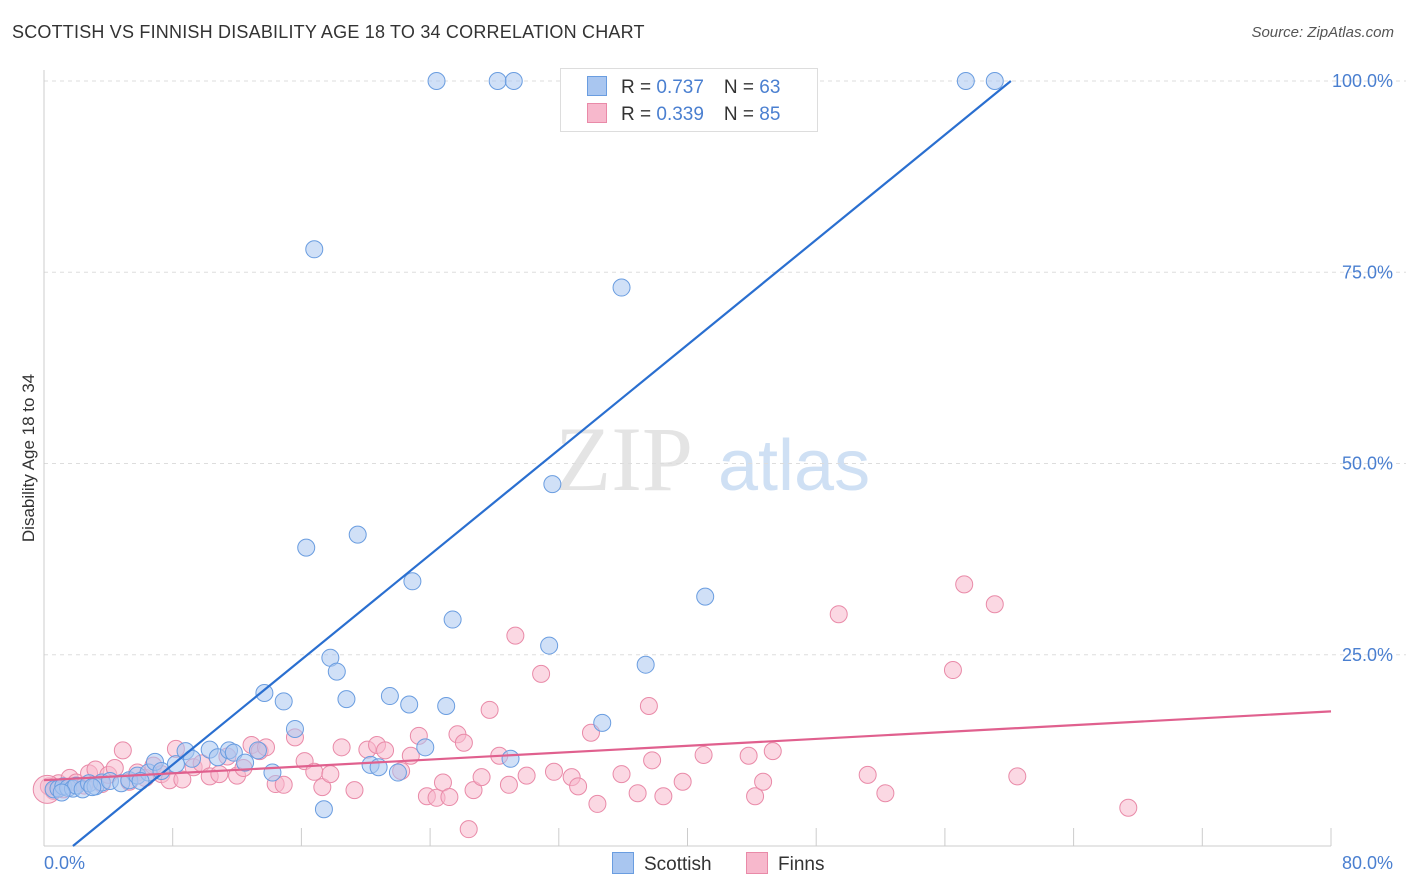 The width and height of the screenshot is (1406, 892). Describe the element at coordinates (624, 459) in the screenshot. I see `watermark-zip: ZIP` at that location.